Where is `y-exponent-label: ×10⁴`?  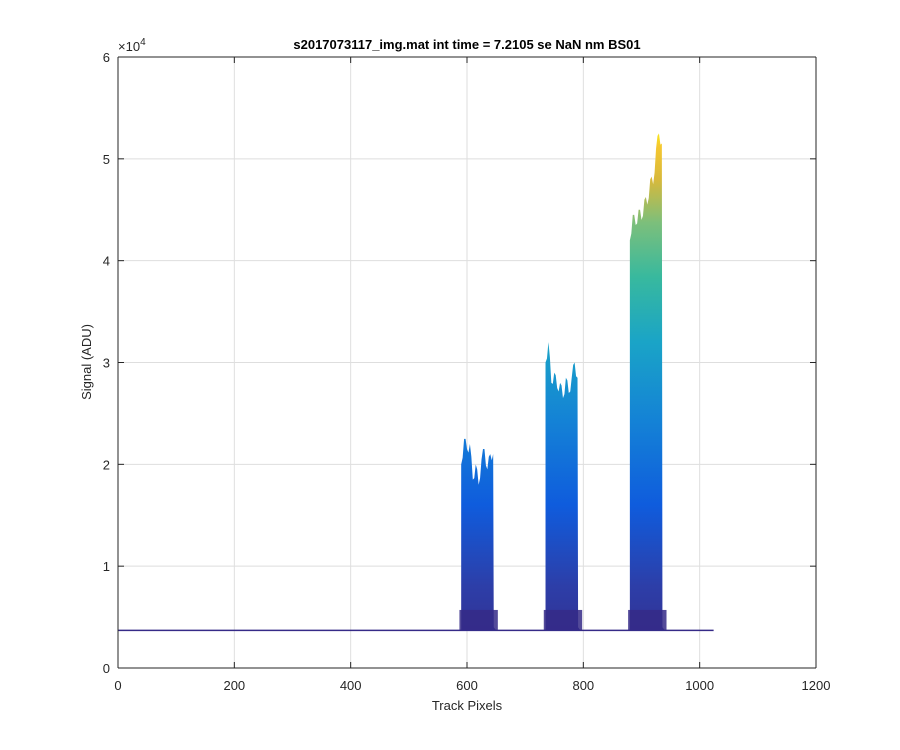
y-exponent-label: ×10⁴ is located at coordinates (132, 45).